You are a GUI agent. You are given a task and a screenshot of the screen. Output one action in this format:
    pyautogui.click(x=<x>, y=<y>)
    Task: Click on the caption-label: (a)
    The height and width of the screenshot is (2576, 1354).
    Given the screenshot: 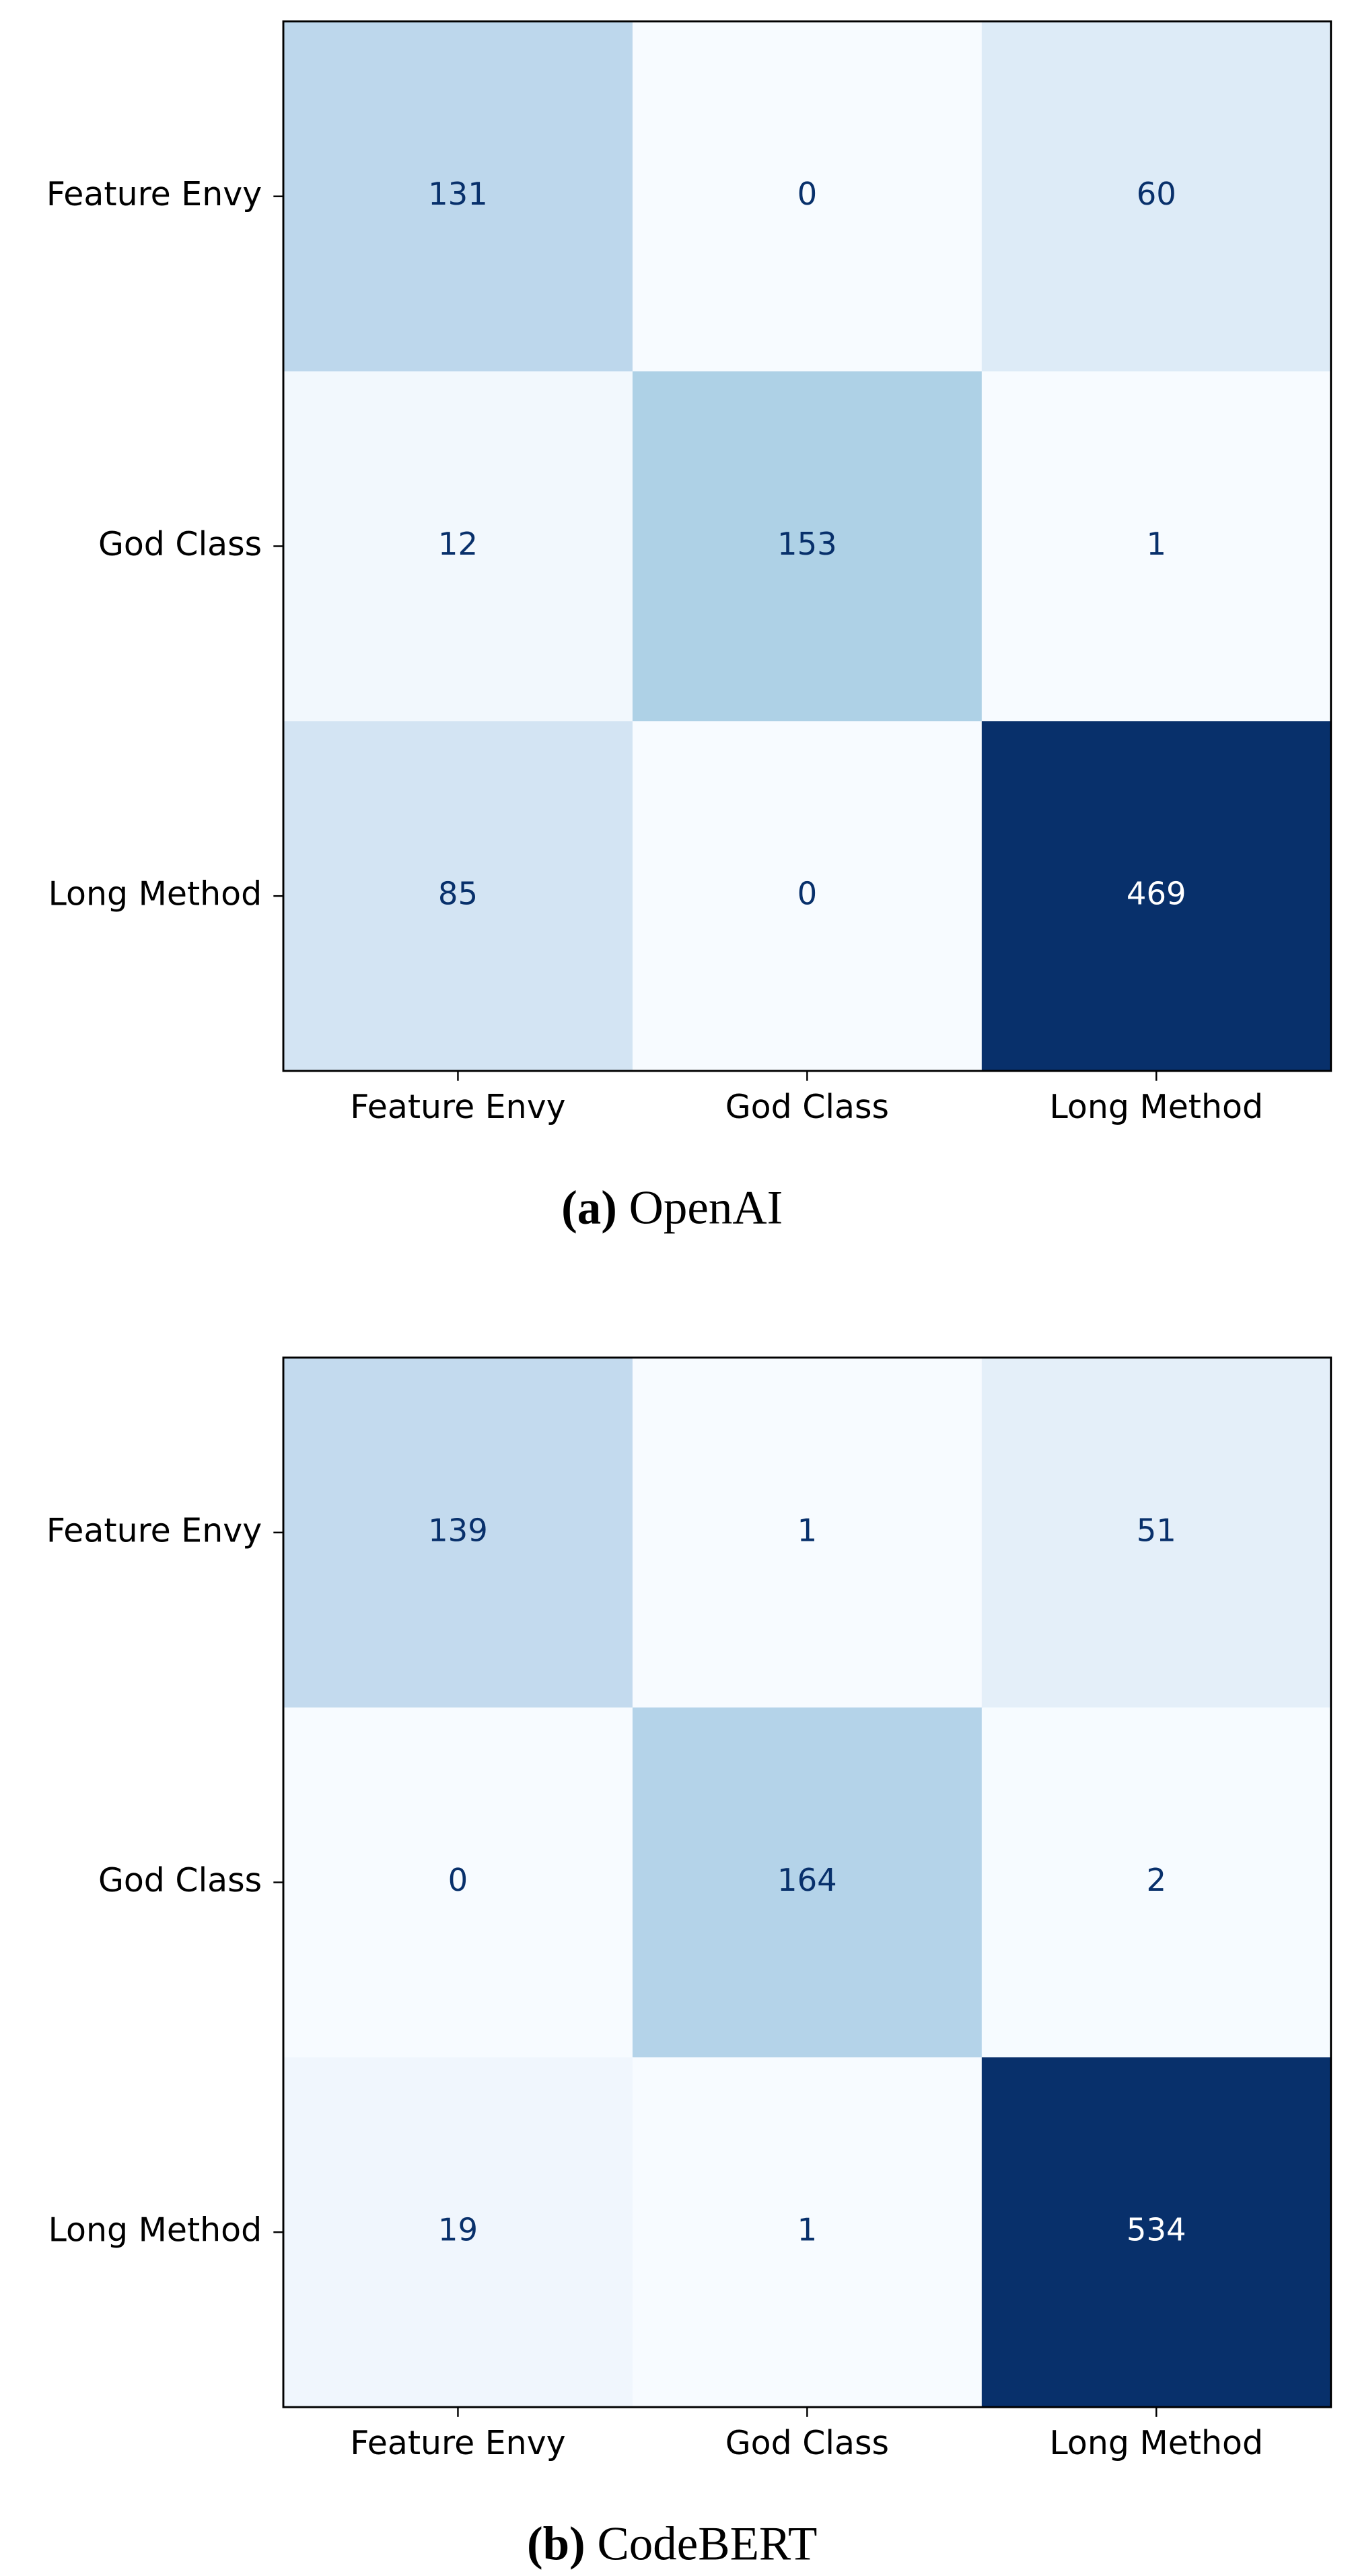 What is the action you would take?
    pyautogui.click(x=589, y=1208)
    